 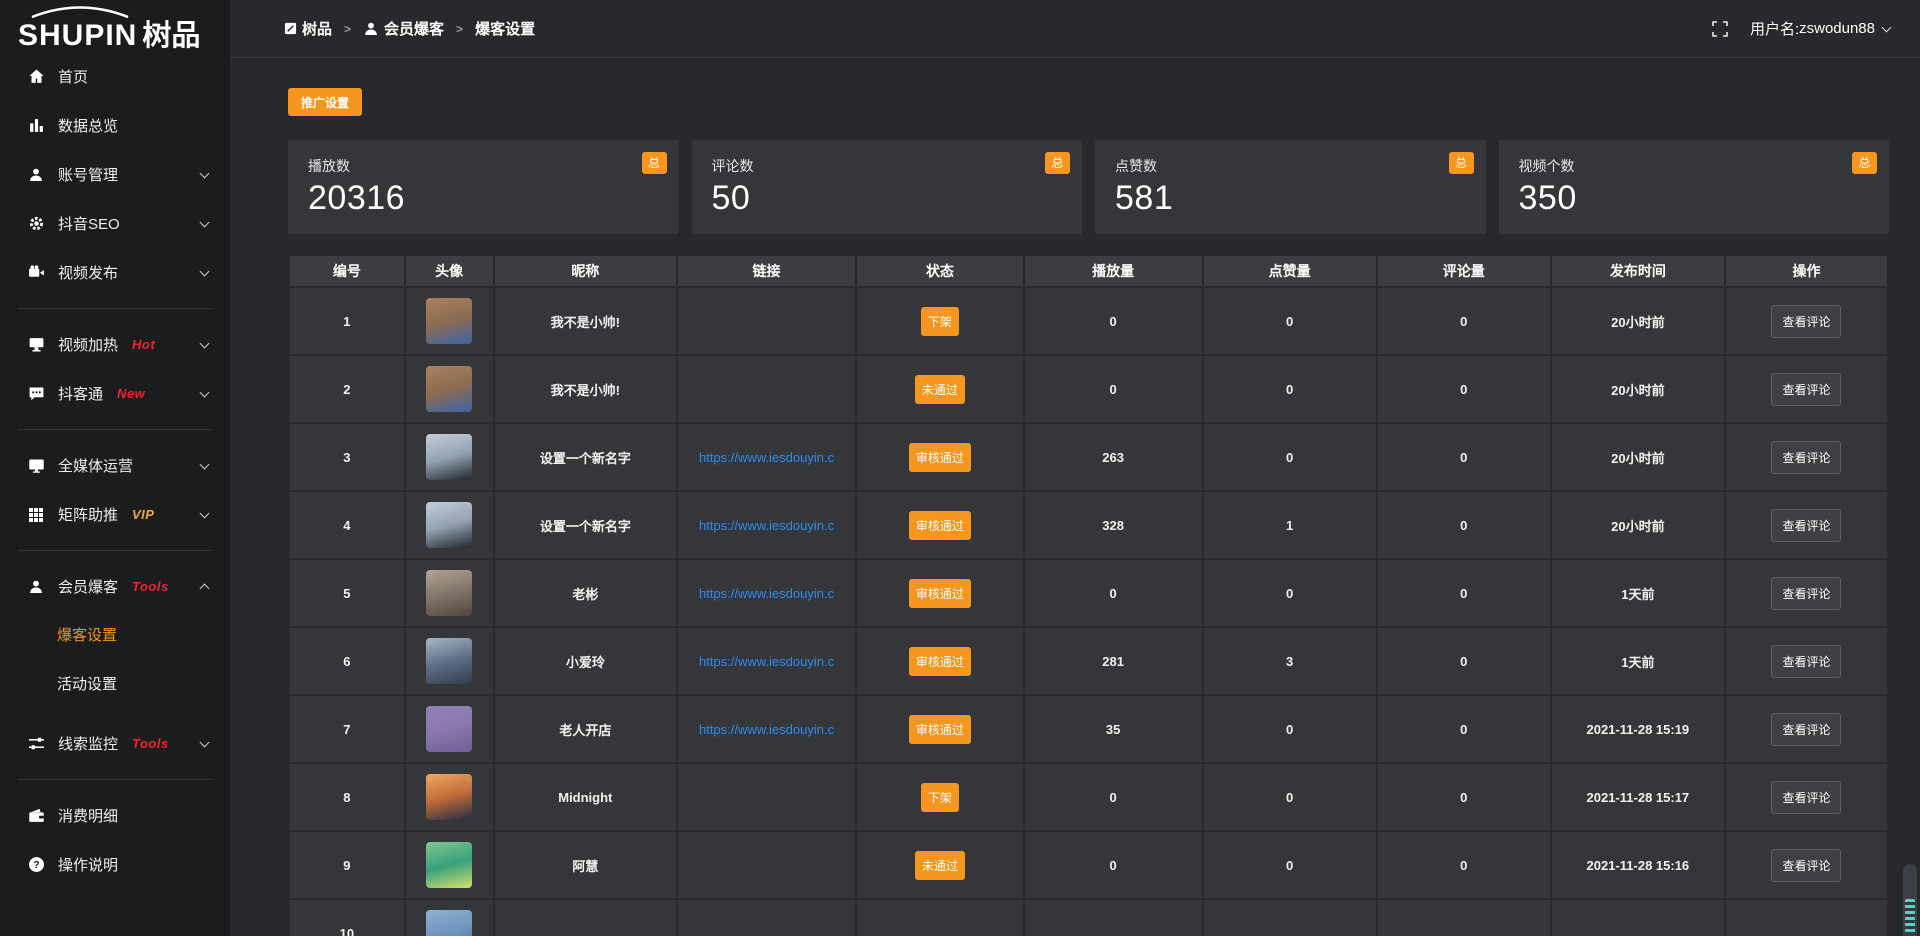 What do you see at coordinates (585, 865) in the screenshot?
I see `cell-nickname: 阿慧` at bounding box center [585, 865].